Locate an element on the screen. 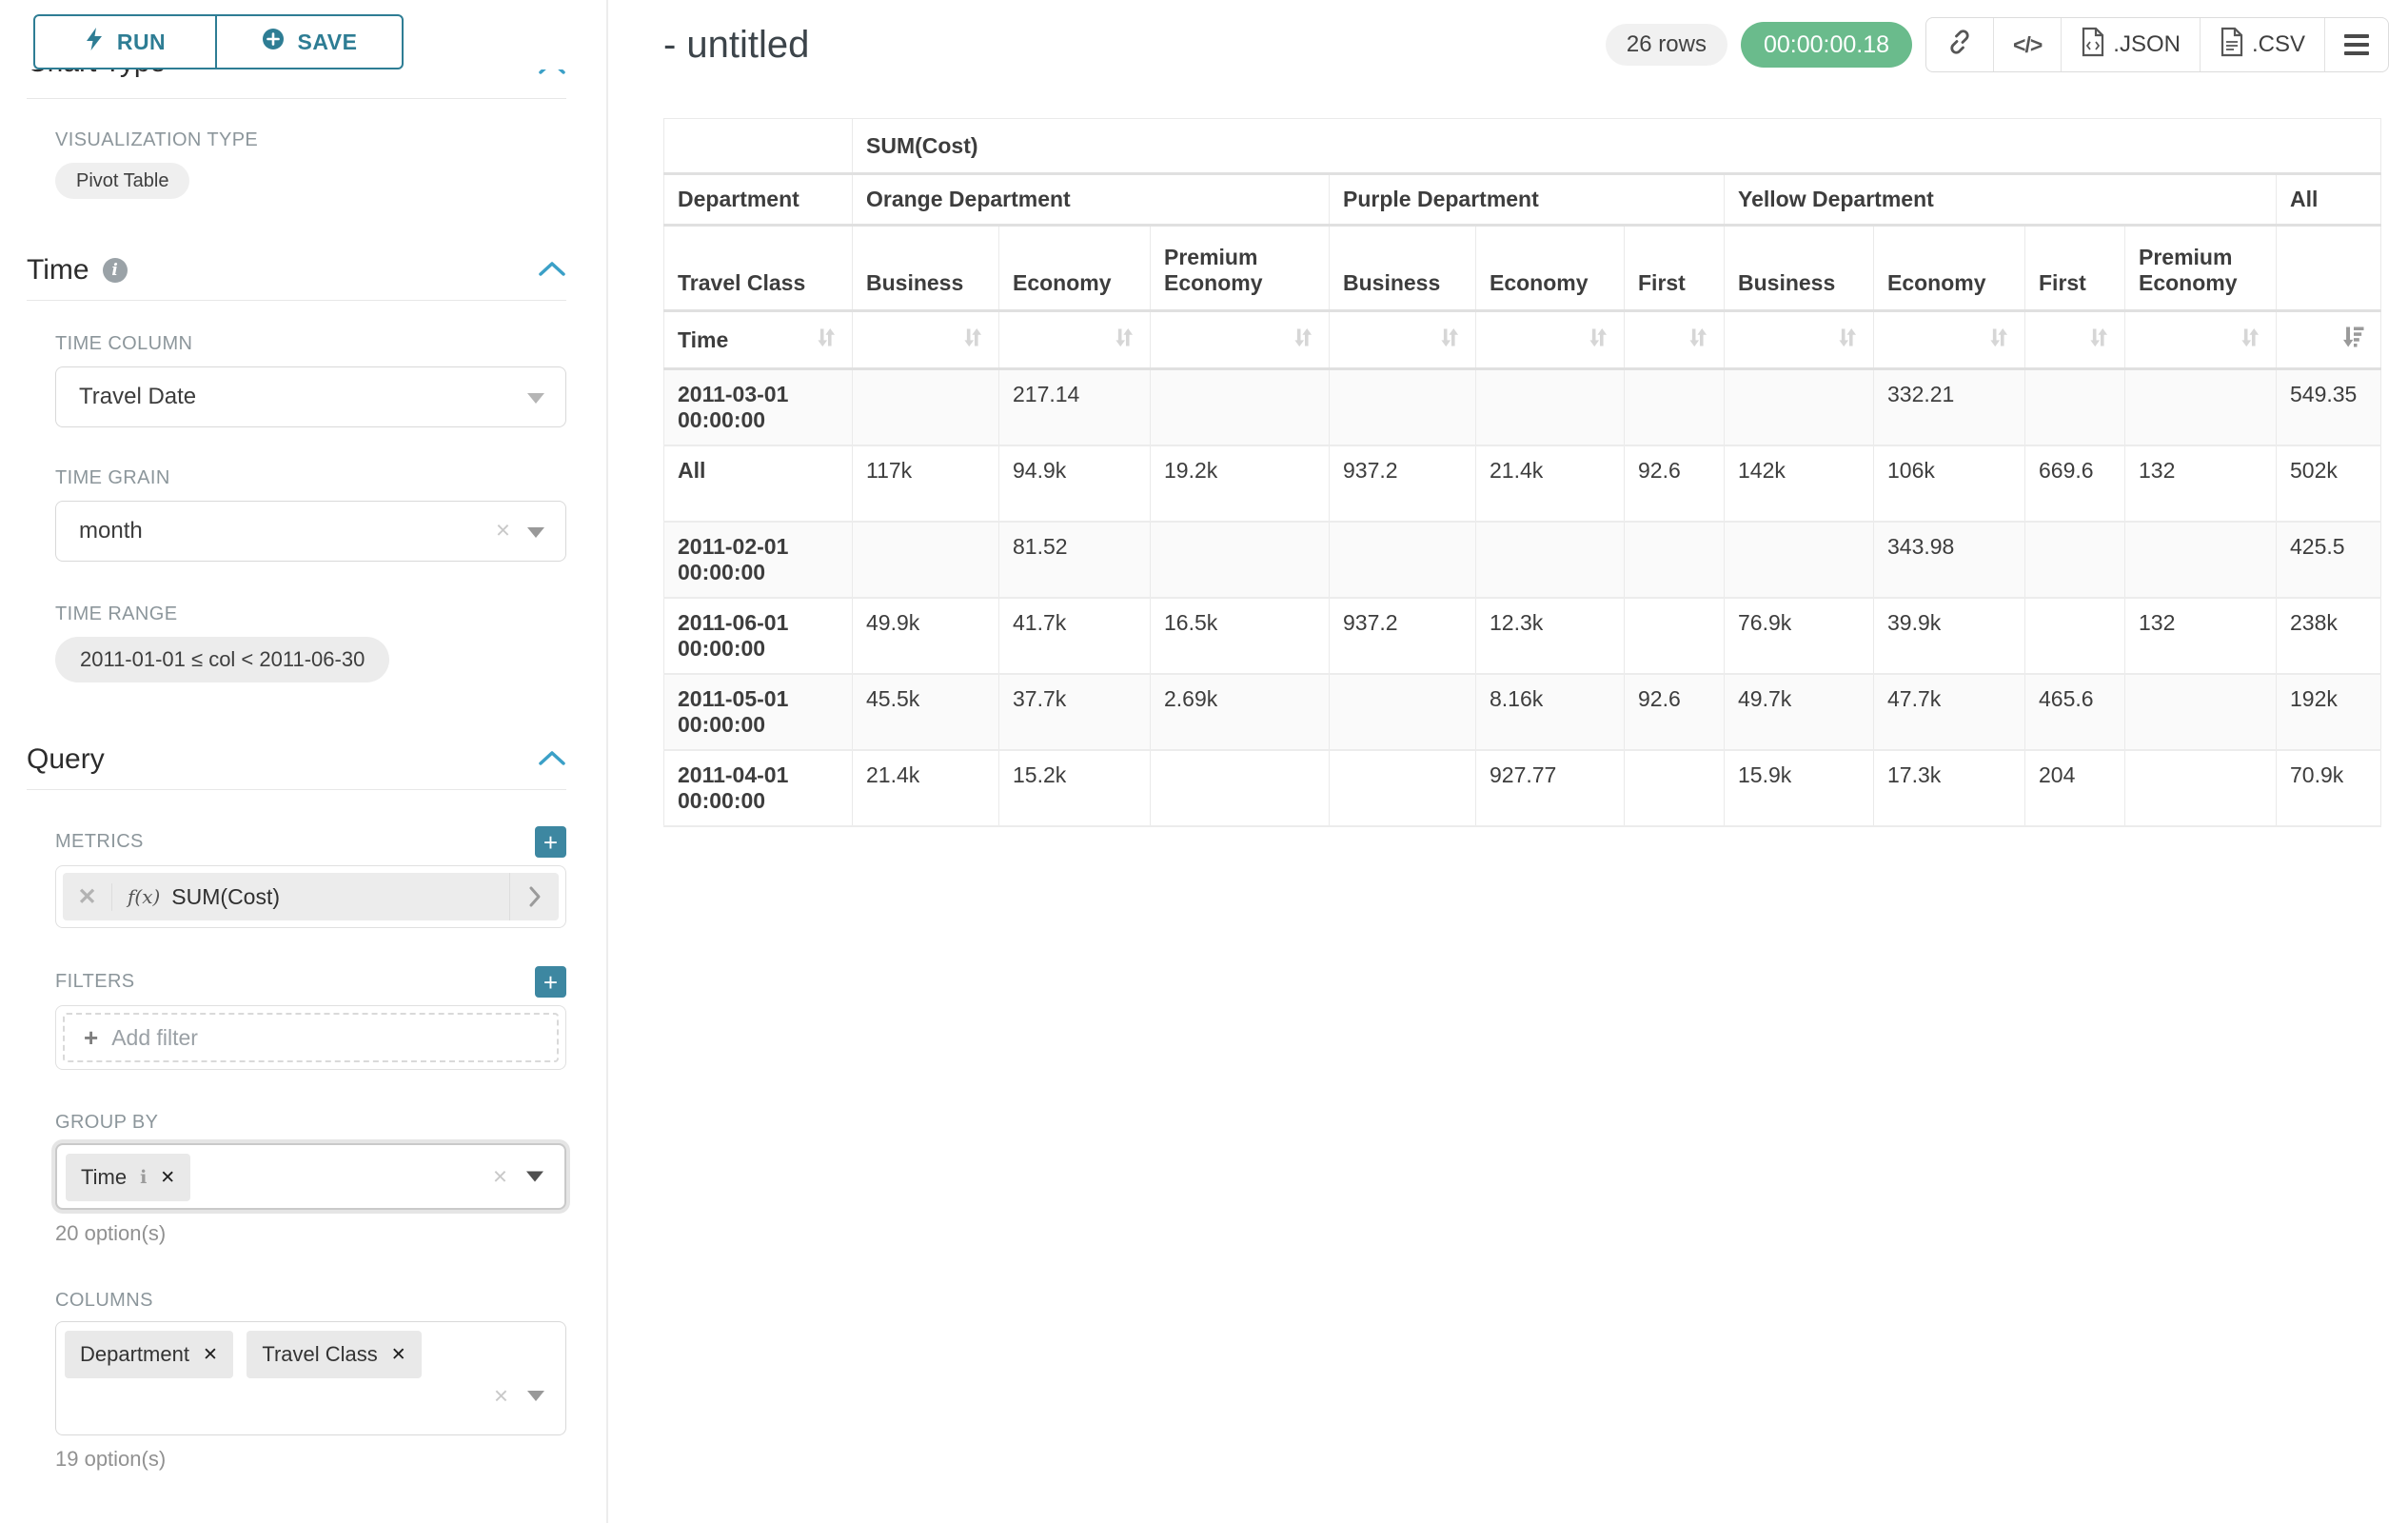  column-header: Business is located at coordinates (925, 269).